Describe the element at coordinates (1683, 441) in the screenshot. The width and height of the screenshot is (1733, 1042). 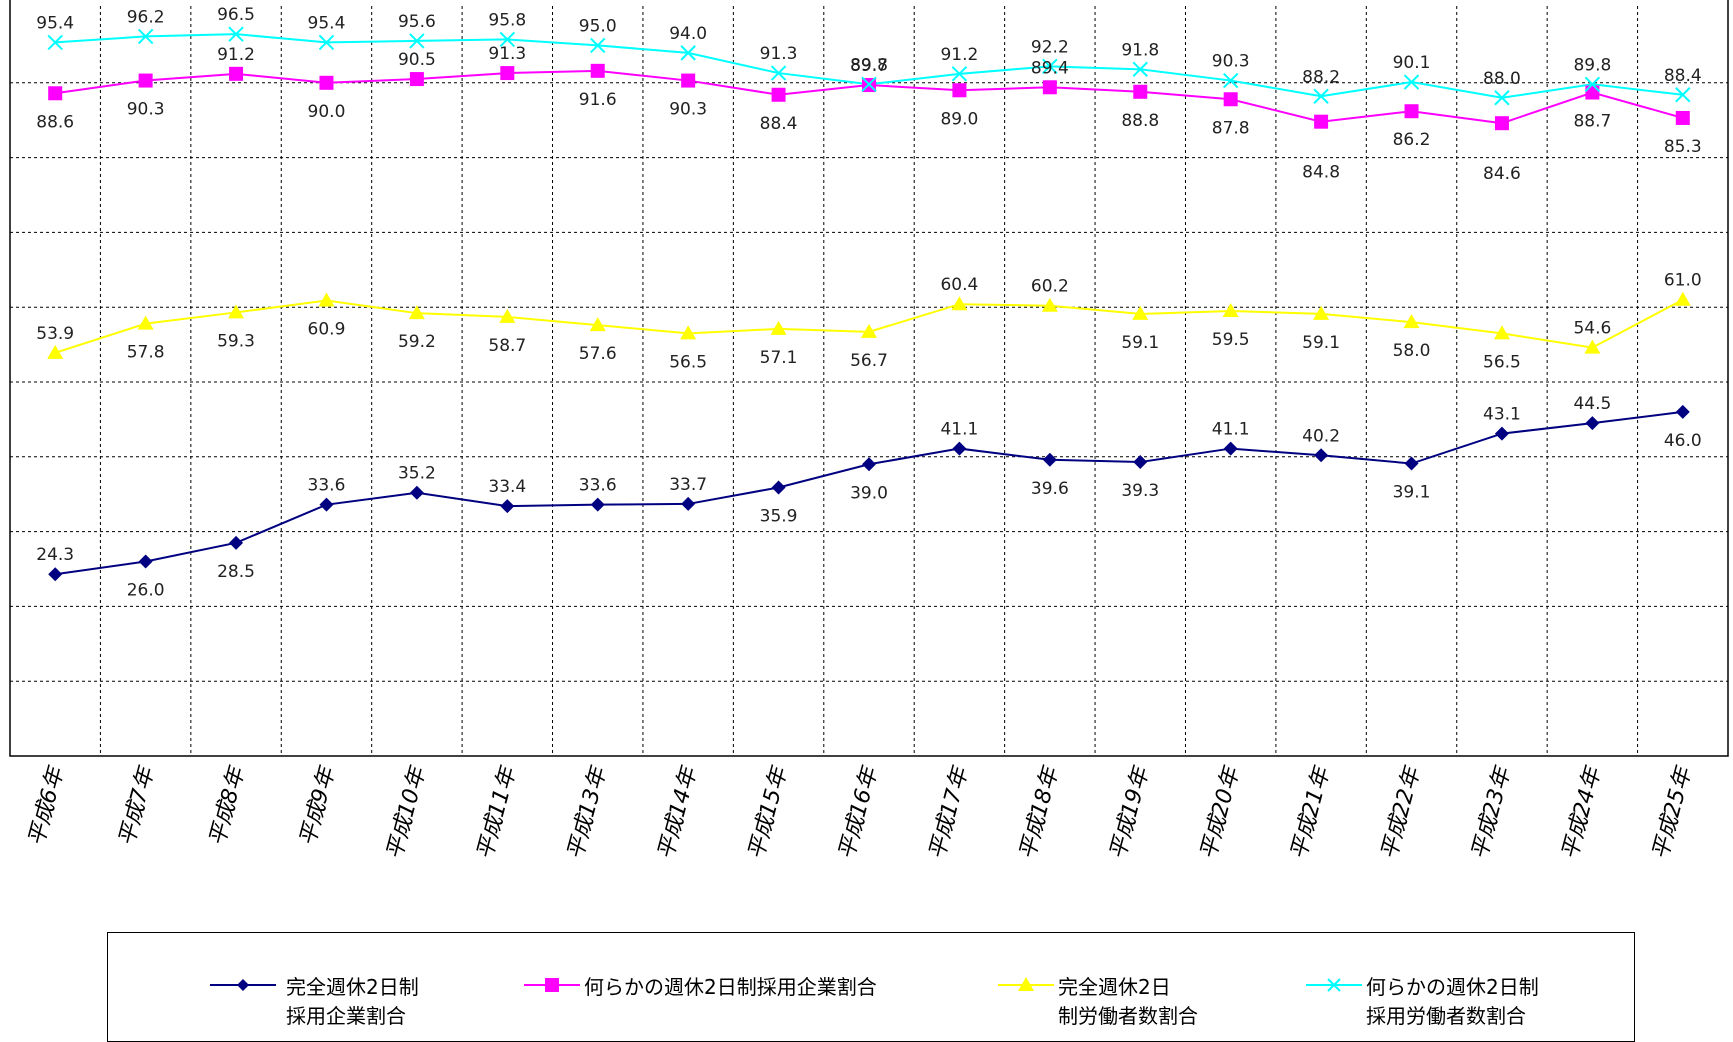
I see `data-label: 46.0` at that location.